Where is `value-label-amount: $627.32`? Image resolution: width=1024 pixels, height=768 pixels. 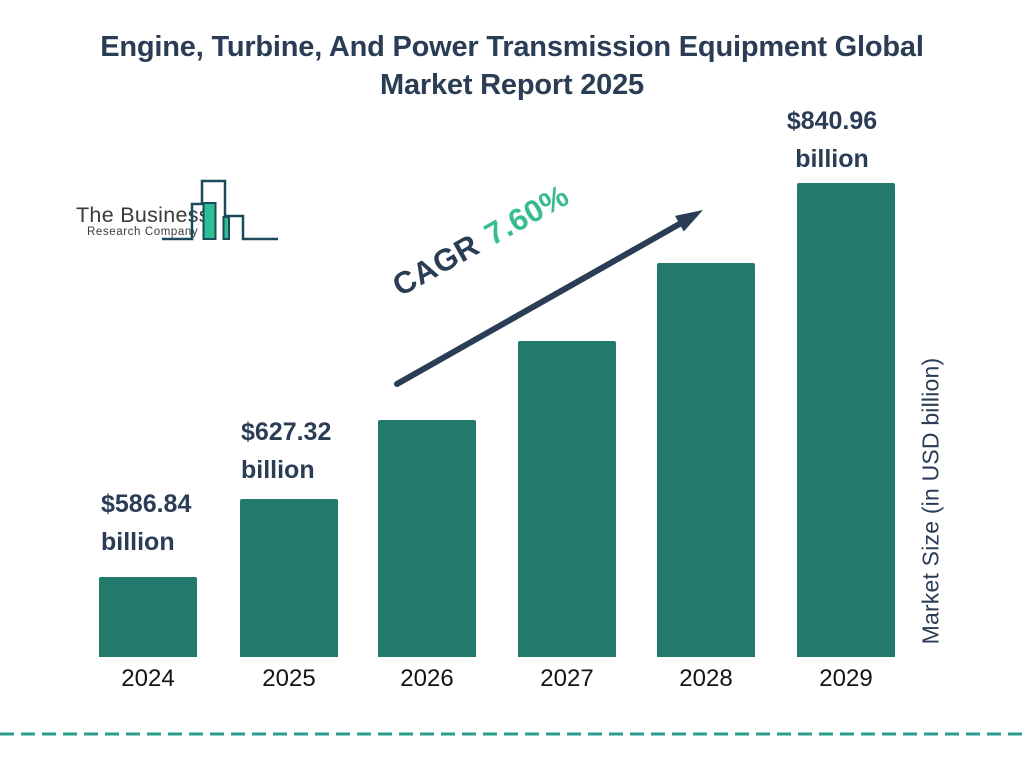 value-label-amount: $627.32 is located at coordinates (286, 432).